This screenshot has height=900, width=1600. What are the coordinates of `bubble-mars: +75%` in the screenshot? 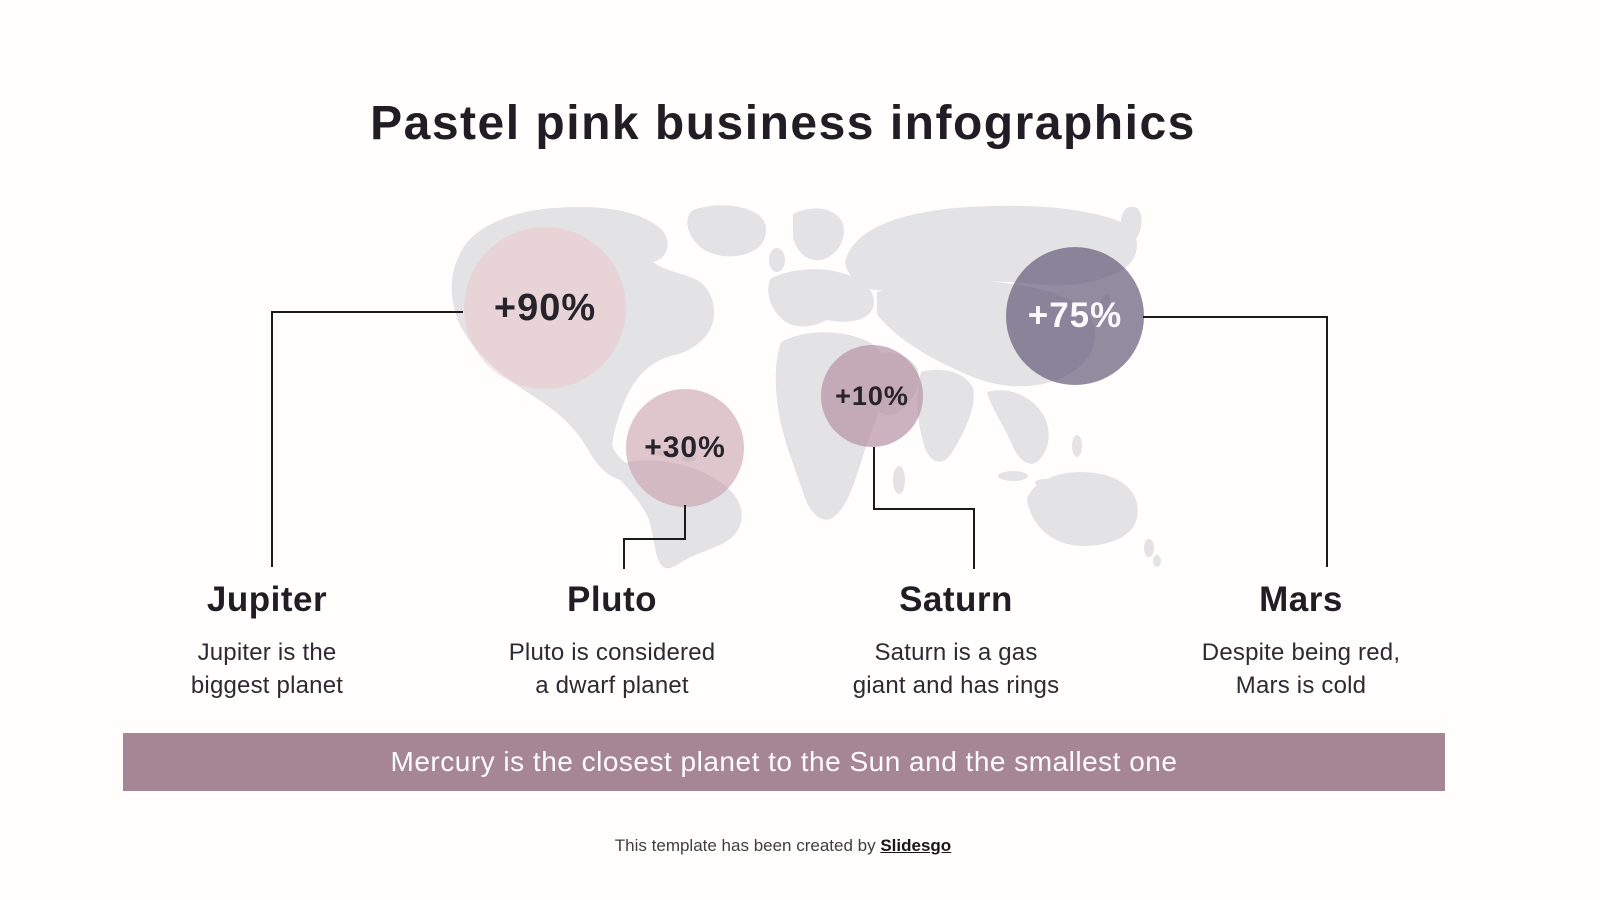 It's located at (1075, 316).